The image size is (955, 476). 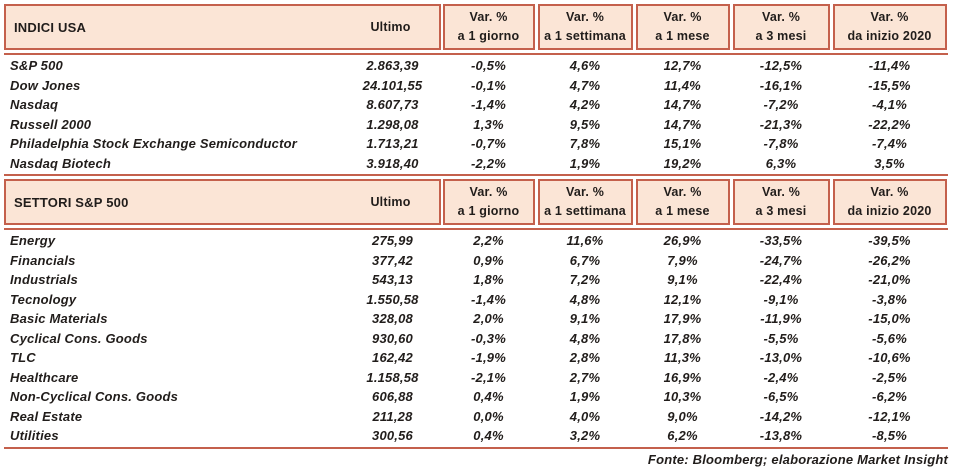 I want to click on table-title-cell: INDICI USA Ultimo, so click(x=222, y=27).